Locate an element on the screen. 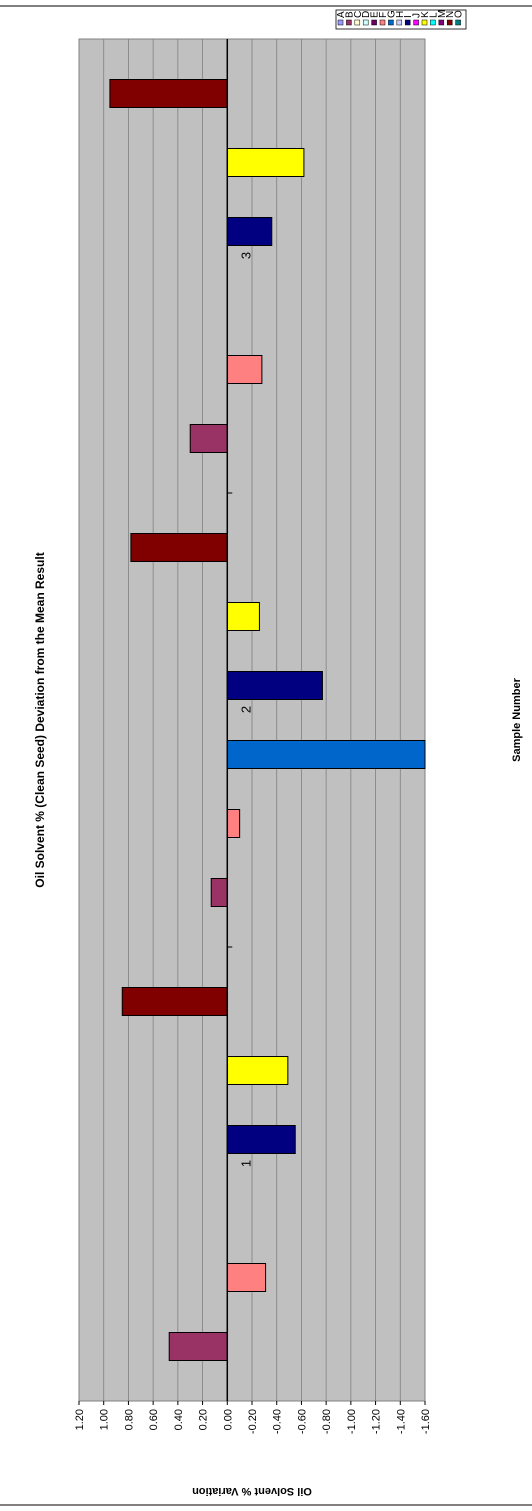 This screenshot has height=1511, width=532. y-tick-label: -1.40 is located at coordinates (401, 1421).